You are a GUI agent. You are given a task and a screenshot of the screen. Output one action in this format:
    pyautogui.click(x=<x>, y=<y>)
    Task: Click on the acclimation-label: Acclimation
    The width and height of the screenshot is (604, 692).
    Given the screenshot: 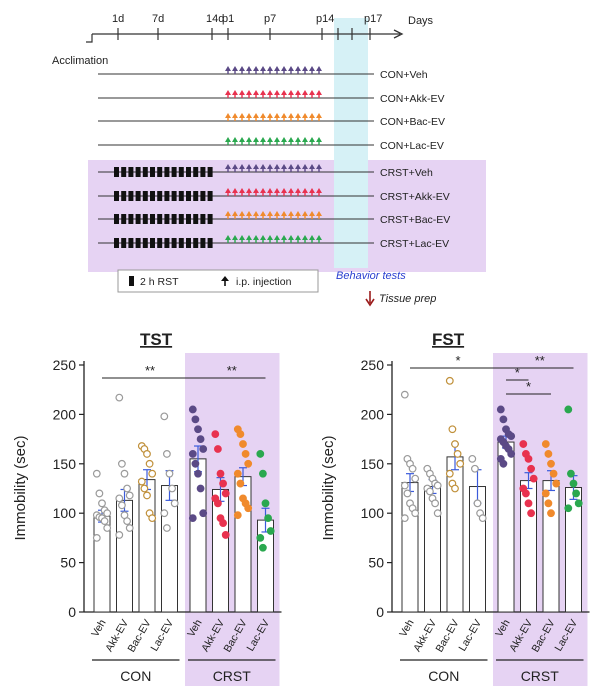 What is the action you would take?
    pyautogui.click(x=80, y=61)
    